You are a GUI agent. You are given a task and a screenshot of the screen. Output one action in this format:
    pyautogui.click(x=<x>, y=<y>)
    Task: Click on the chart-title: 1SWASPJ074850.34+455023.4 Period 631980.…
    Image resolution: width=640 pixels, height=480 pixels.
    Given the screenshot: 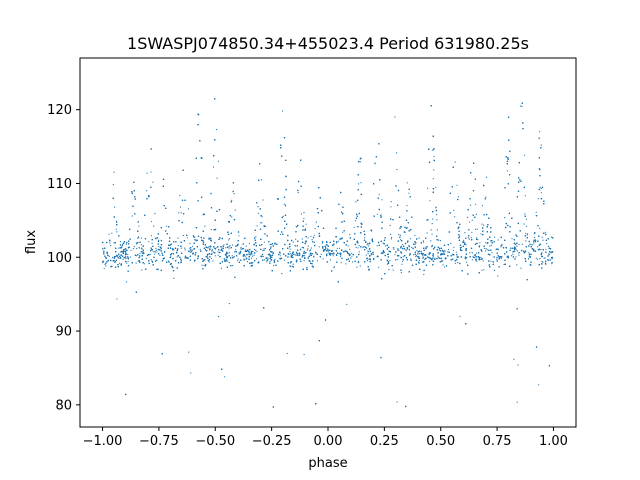 What is the action you would take?
    pyautogui.click(x=328, y=43)
    